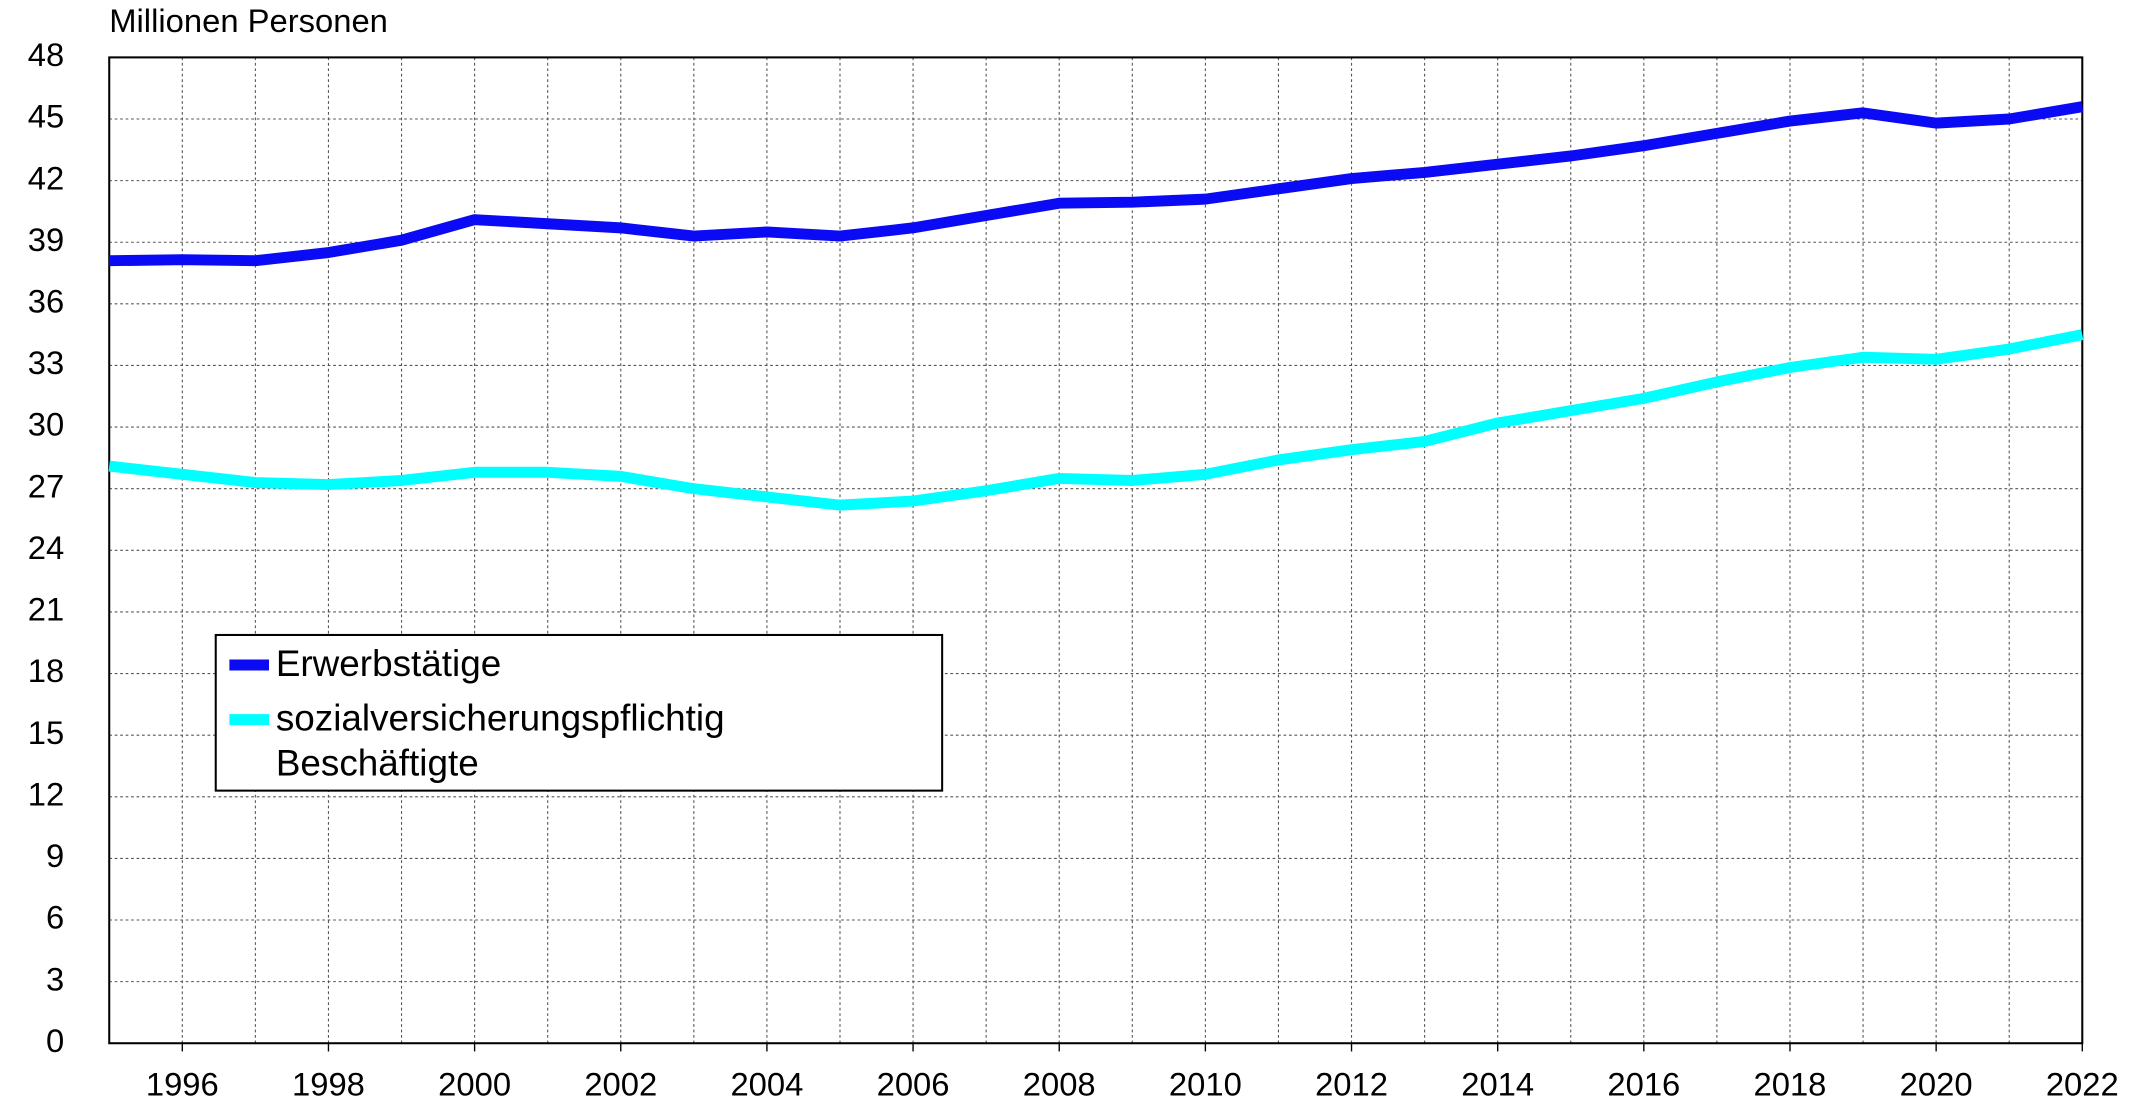  Describe the element at coordinates (55, 1040) in the screenshot. I see `y-tick-label: 0` at that location.